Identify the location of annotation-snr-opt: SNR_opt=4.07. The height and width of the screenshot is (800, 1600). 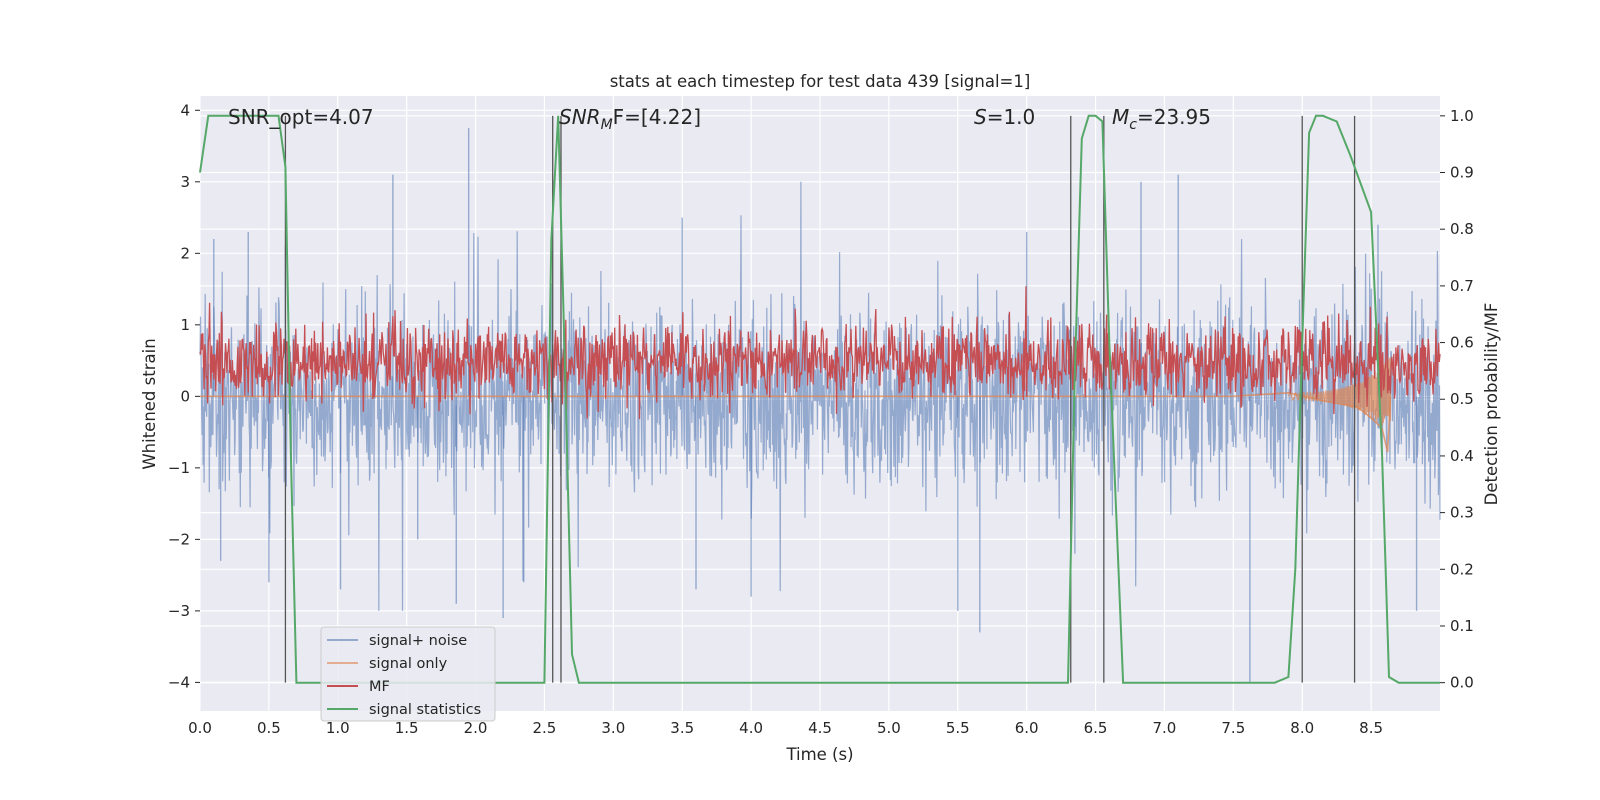
(301, 117).